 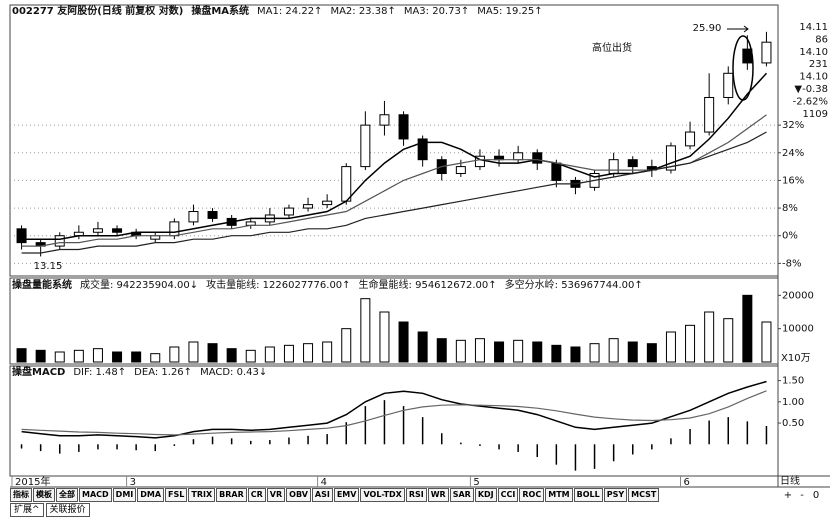 What do you see at coordinates (202, 495) in the screenshot?
I see `tab: TRIX` at bounding box center [202, 495].